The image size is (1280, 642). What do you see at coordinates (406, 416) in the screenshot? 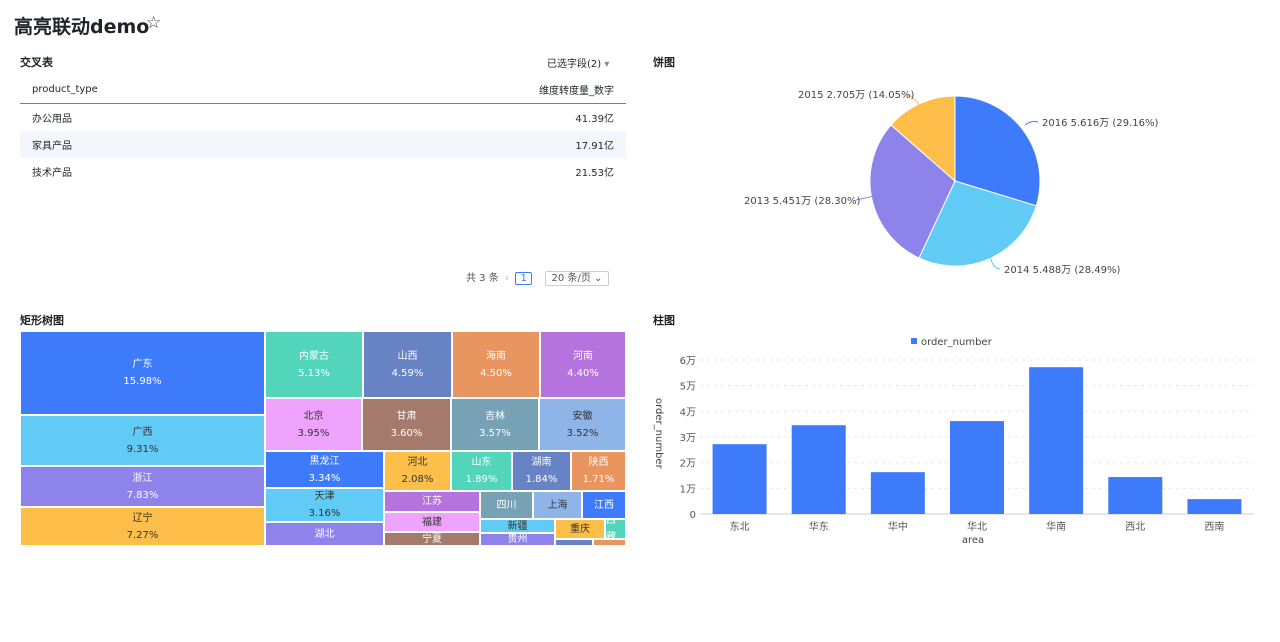
I see `tile-label: 甘肃` at bounding box center [406, 416].